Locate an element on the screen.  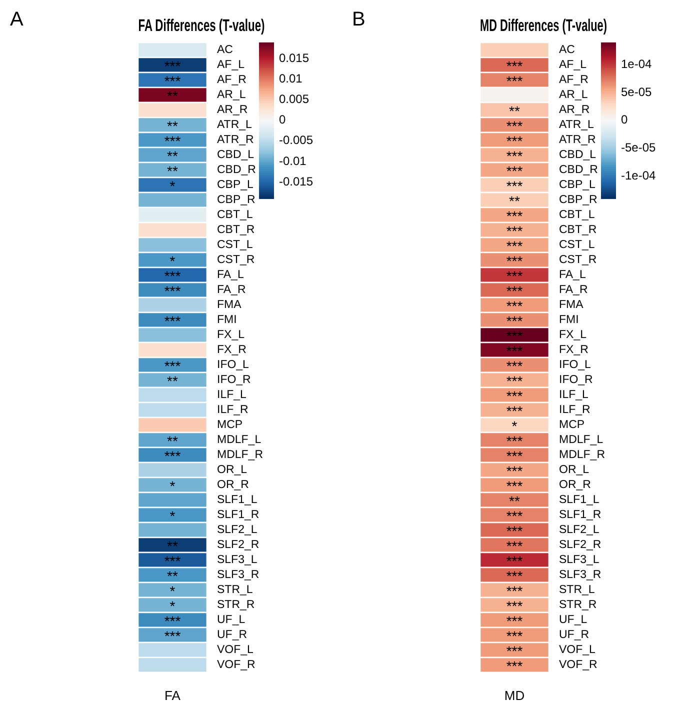
y-tick-label: ILF_L is located at coordinates (574, 395).